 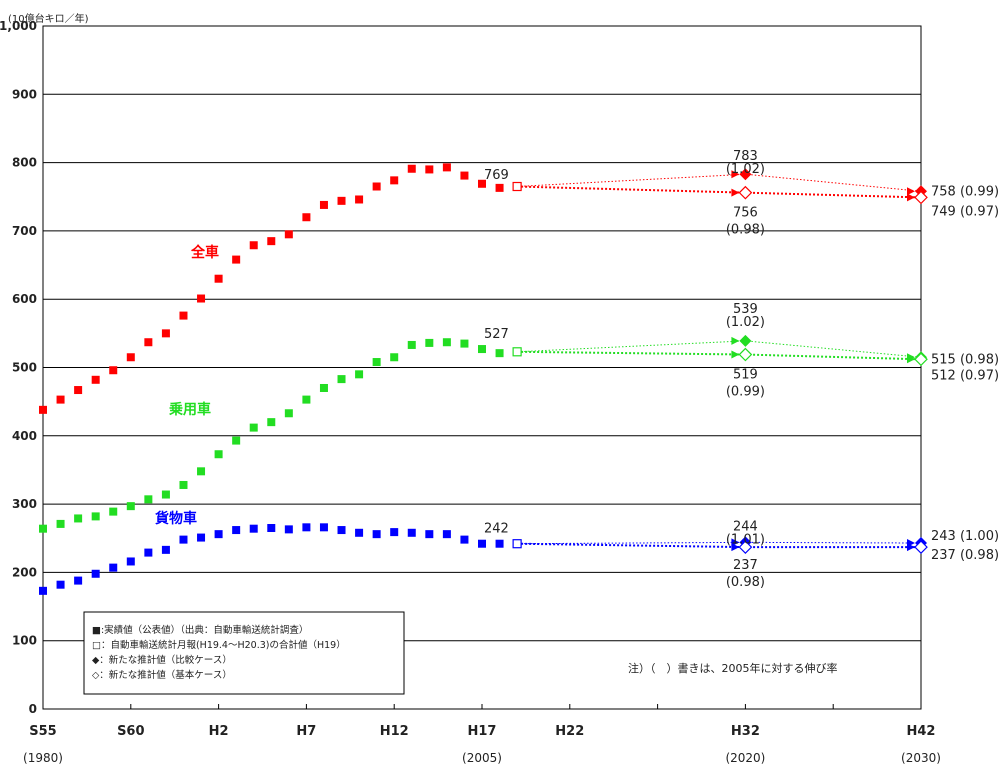 I want to click on comparison-2020-ratio: (1.01), so click(x=745, y=539).